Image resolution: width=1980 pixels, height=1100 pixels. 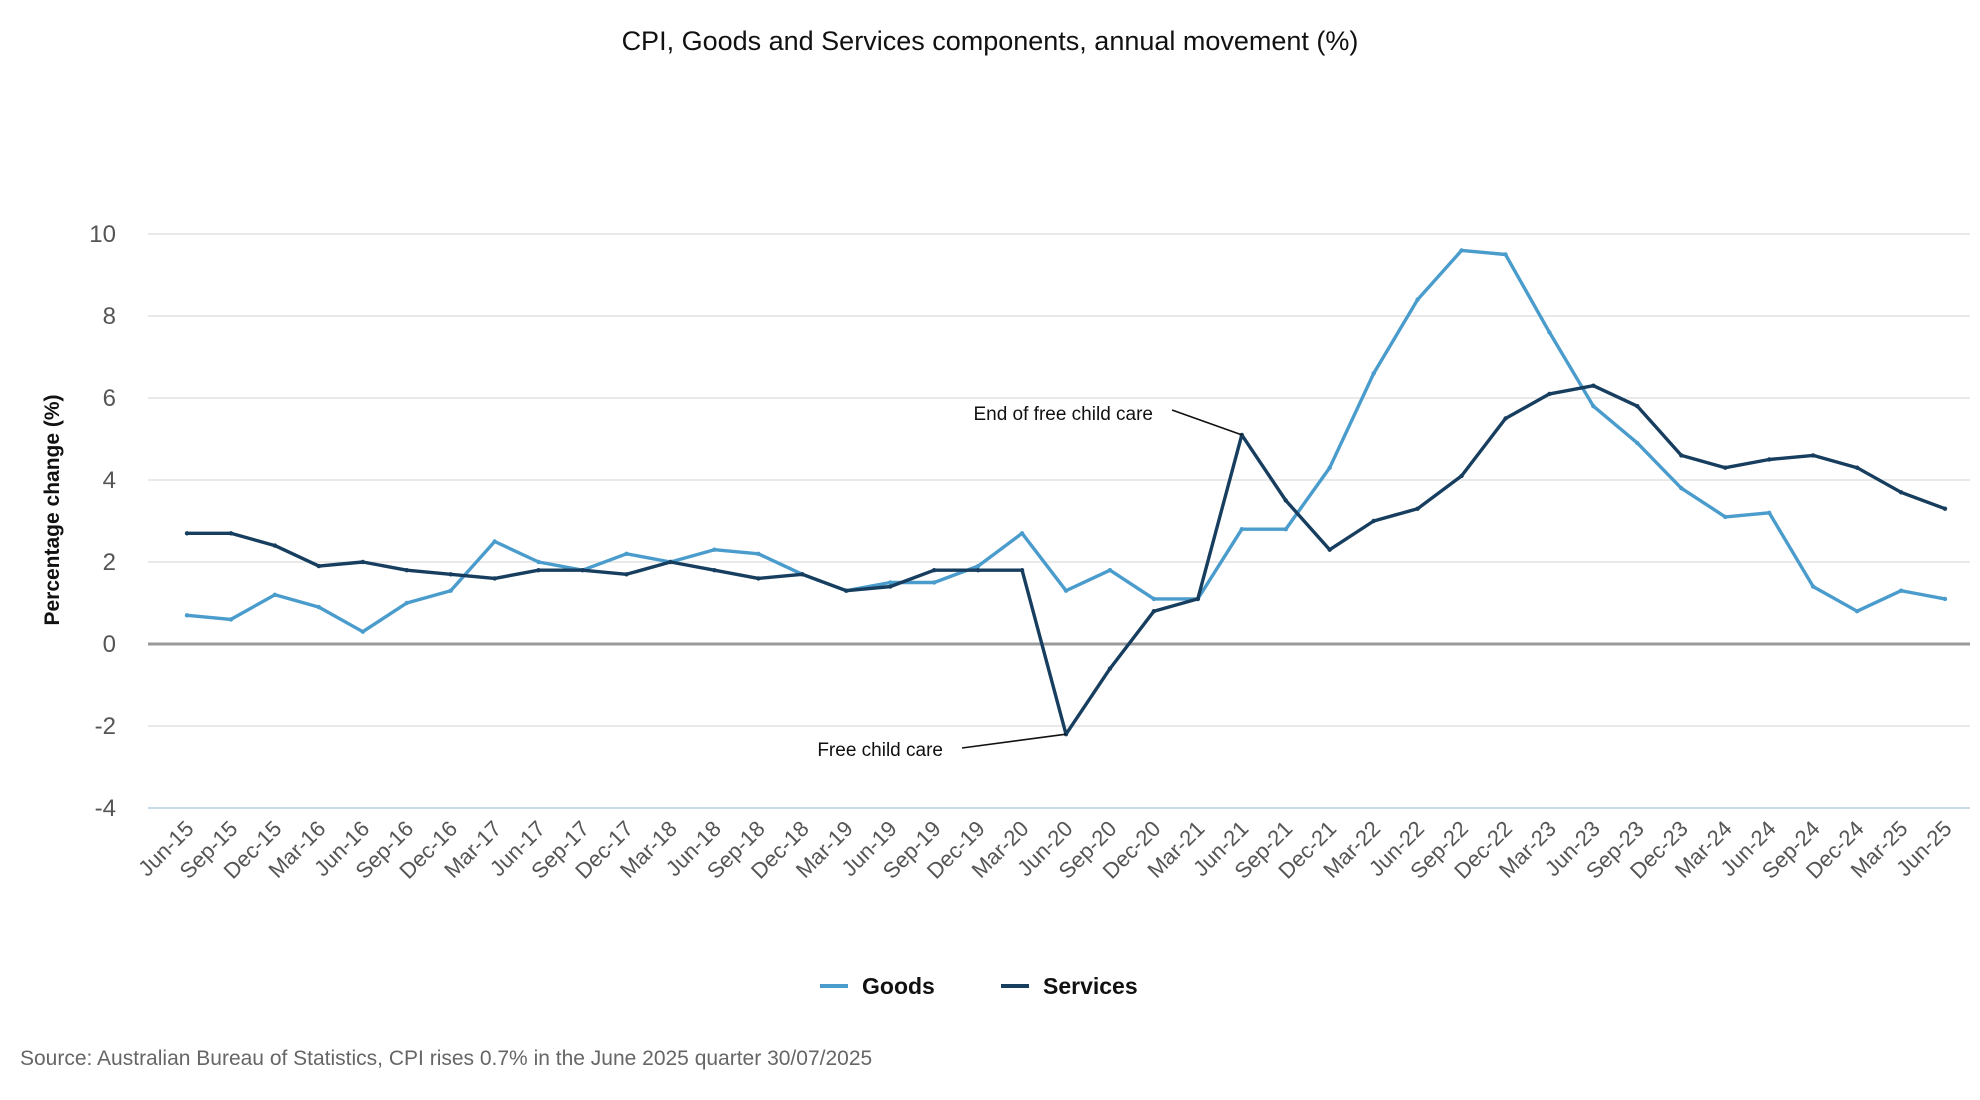 What do you see at coordinates (1014, 741) in the screenshot?
I see `annotation-free-leader-line` at bounding box center [1014, 741].